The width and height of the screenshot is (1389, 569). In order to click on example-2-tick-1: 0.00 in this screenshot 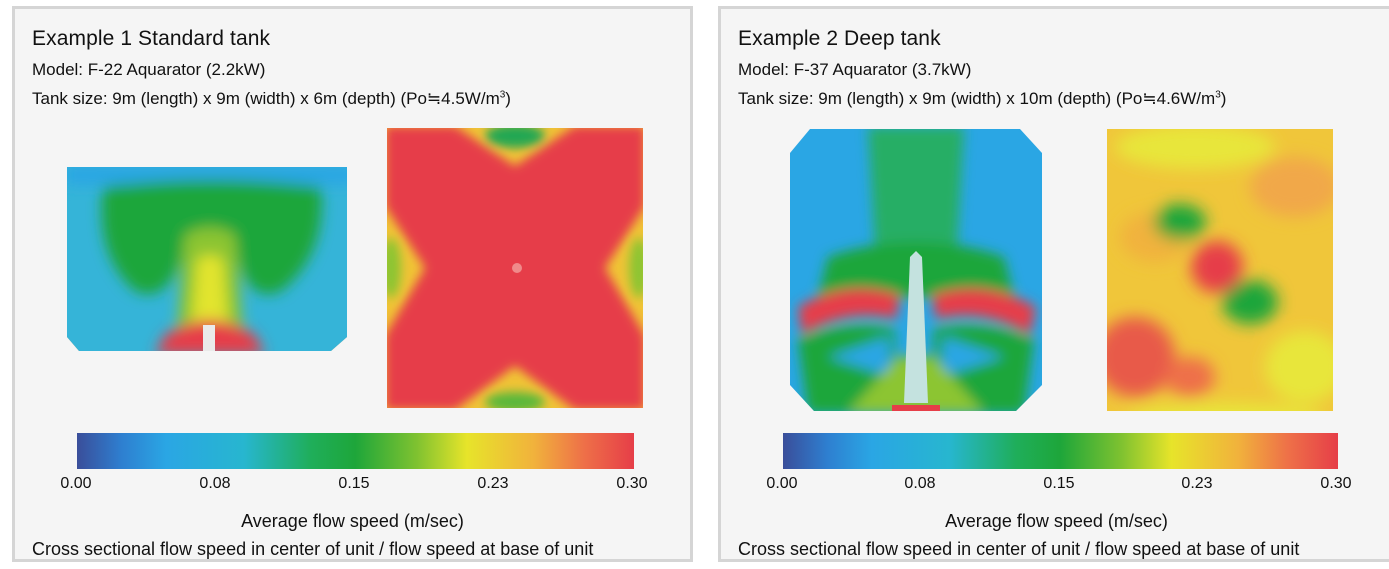, I will do `click(782, 483)`.